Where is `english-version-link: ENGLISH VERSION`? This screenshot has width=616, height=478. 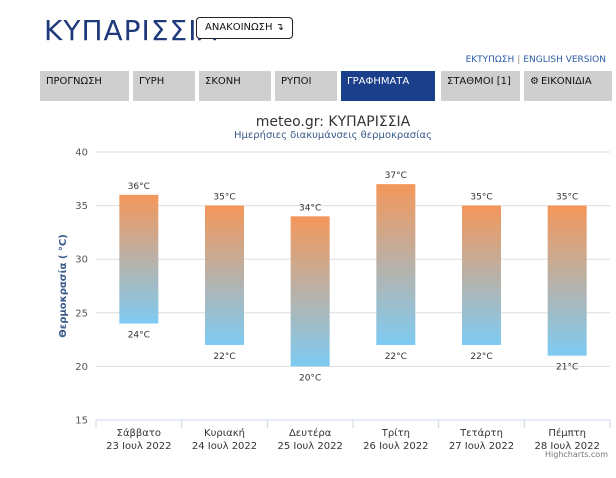 english-version-link: ENGLISH VERSION is located at coordinates (564, 60).